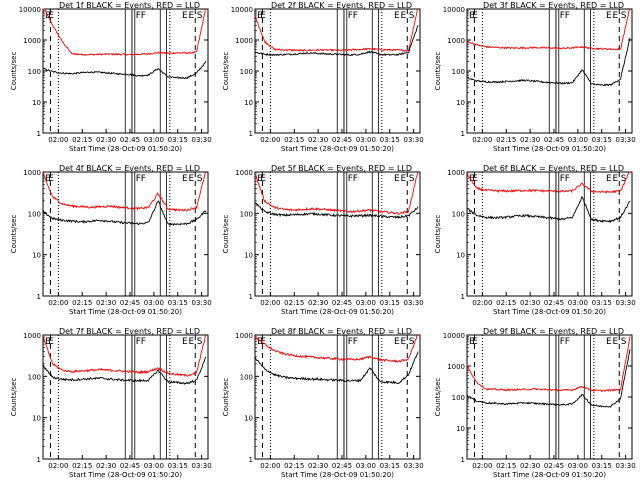  I want to click on y-tick-label: 1000, so click(244, 336).